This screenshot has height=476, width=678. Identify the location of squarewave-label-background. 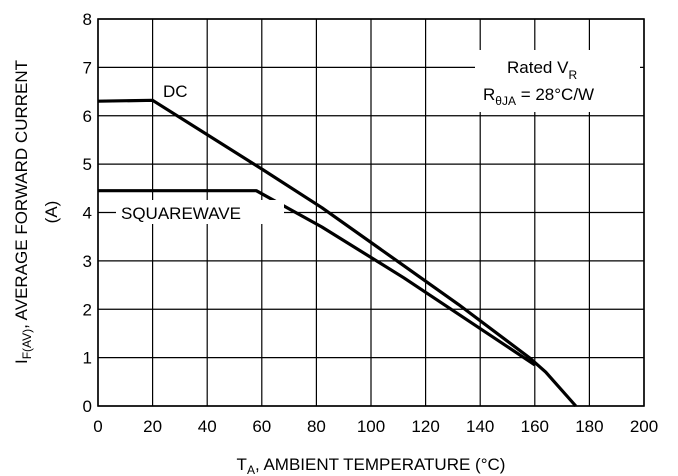
(200, 212).